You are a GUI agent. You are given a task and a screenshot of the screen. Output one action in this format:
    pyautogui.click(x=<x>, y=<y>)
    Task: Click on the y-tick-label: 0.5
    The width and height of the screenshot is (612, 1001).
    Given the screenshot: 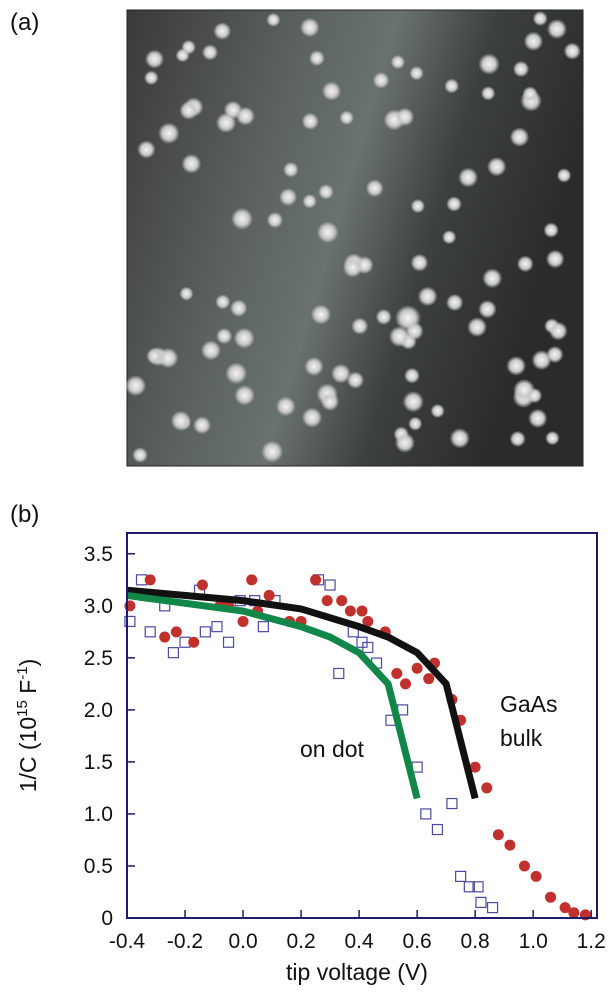 What is the action you would take?
    pyautogui.click(x=98, y=866)
    